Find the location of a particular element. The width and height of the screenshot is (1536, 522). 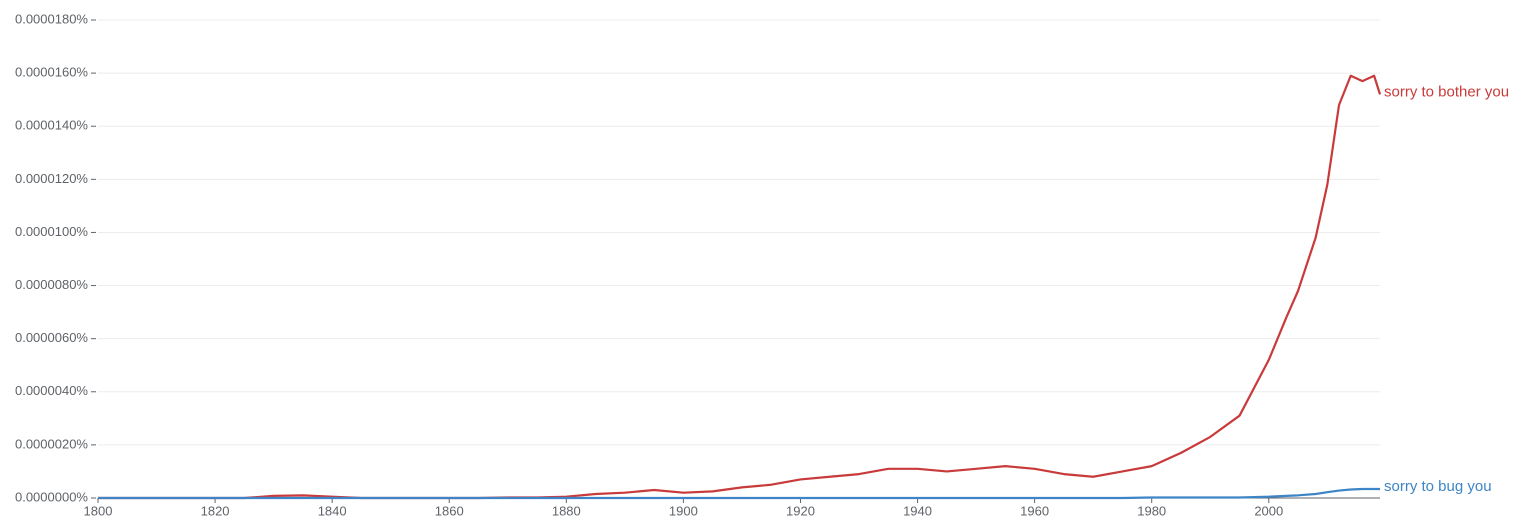

x-tick-label: 1960 is located at coordinates (1034, 510).